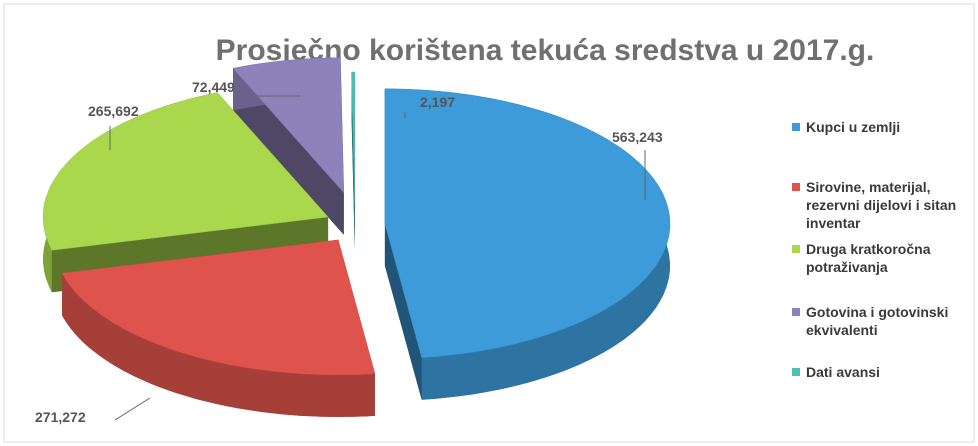 This screenshot has height=446, width=978. Describe the element at coordinates (213, 87) in the screenshot. I see `data-label: 72,449` at that location.